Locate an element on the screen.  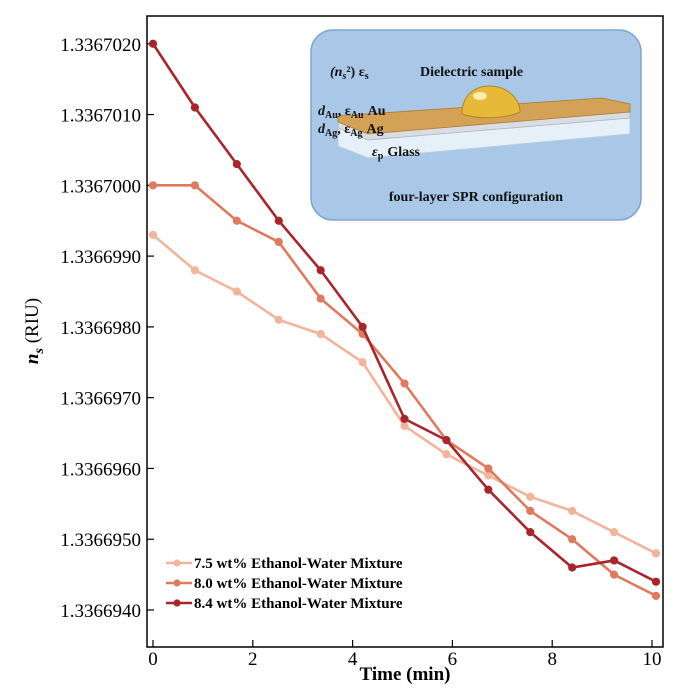
sample-label: Dielectric sample is located at coordinates (471, 72).